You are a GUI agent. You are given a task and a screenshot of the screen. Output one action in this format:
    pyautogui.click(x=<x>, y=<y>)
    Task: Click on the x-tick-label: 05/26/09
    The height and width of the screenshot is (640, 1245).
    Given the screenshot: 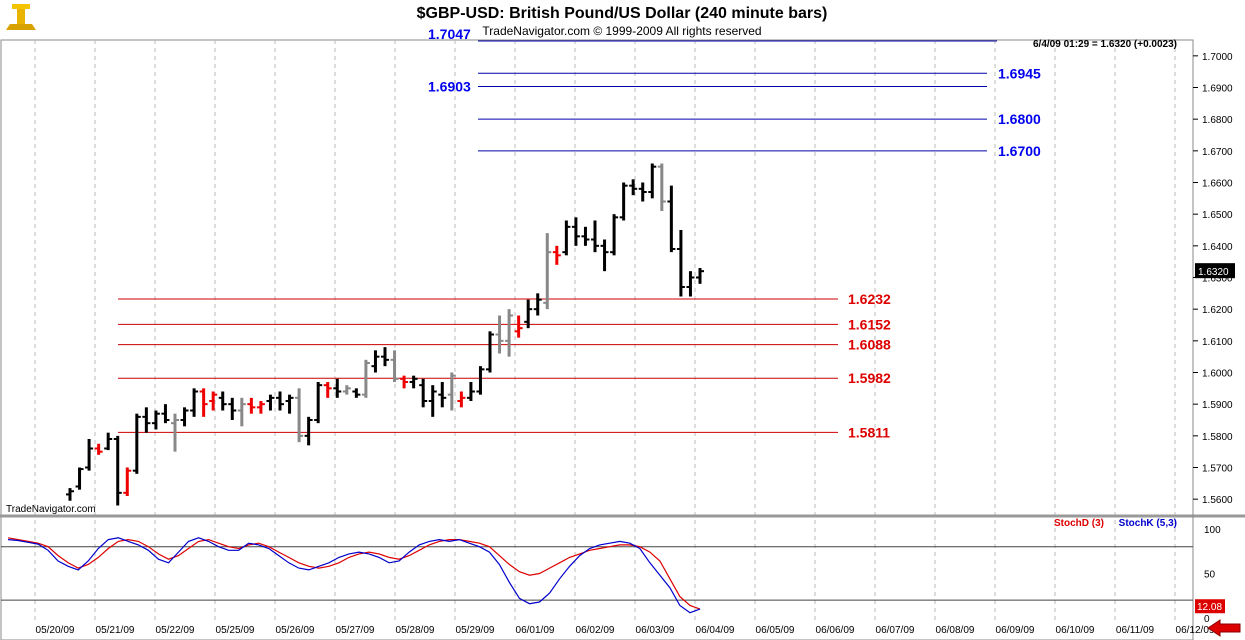 What is the action you would take?
    pyautogui.click(x=295, y=630)
    